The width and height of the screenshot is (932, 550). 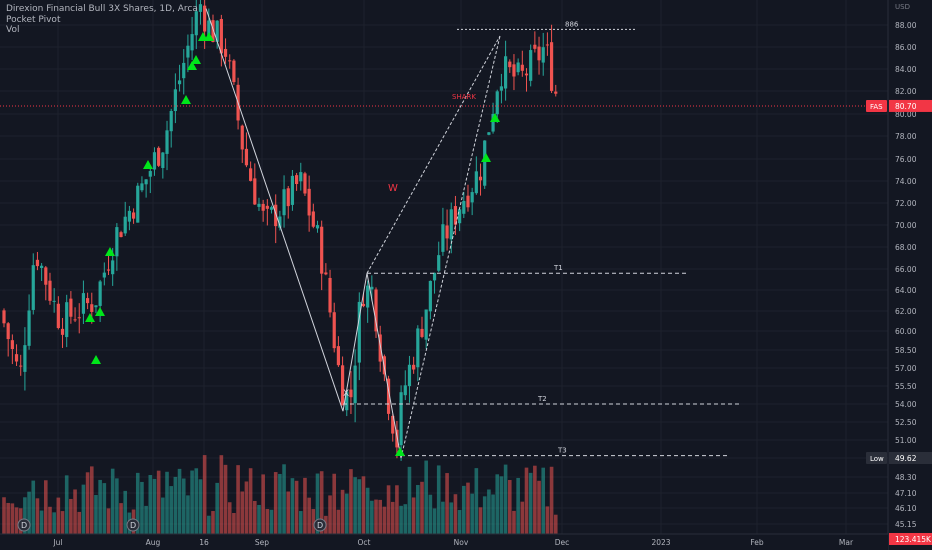 I want to click on price-tick-label: 66.00, so click(x=906, y=269).